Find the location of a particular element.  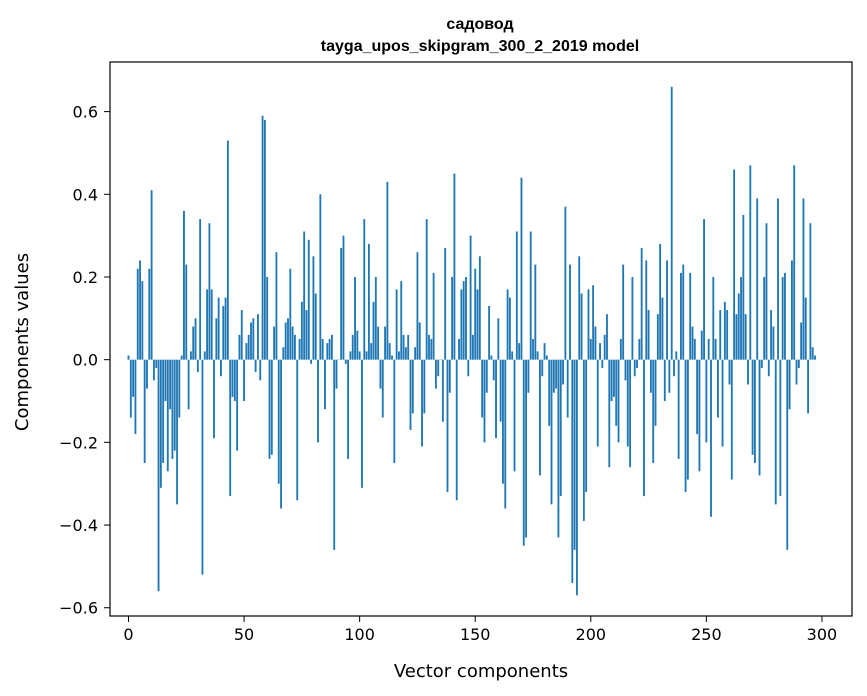

y-axis: −0.6 −0.4 −0.2 0.0 0.2 0.4 0.6 is located at coordinates (84, 360).